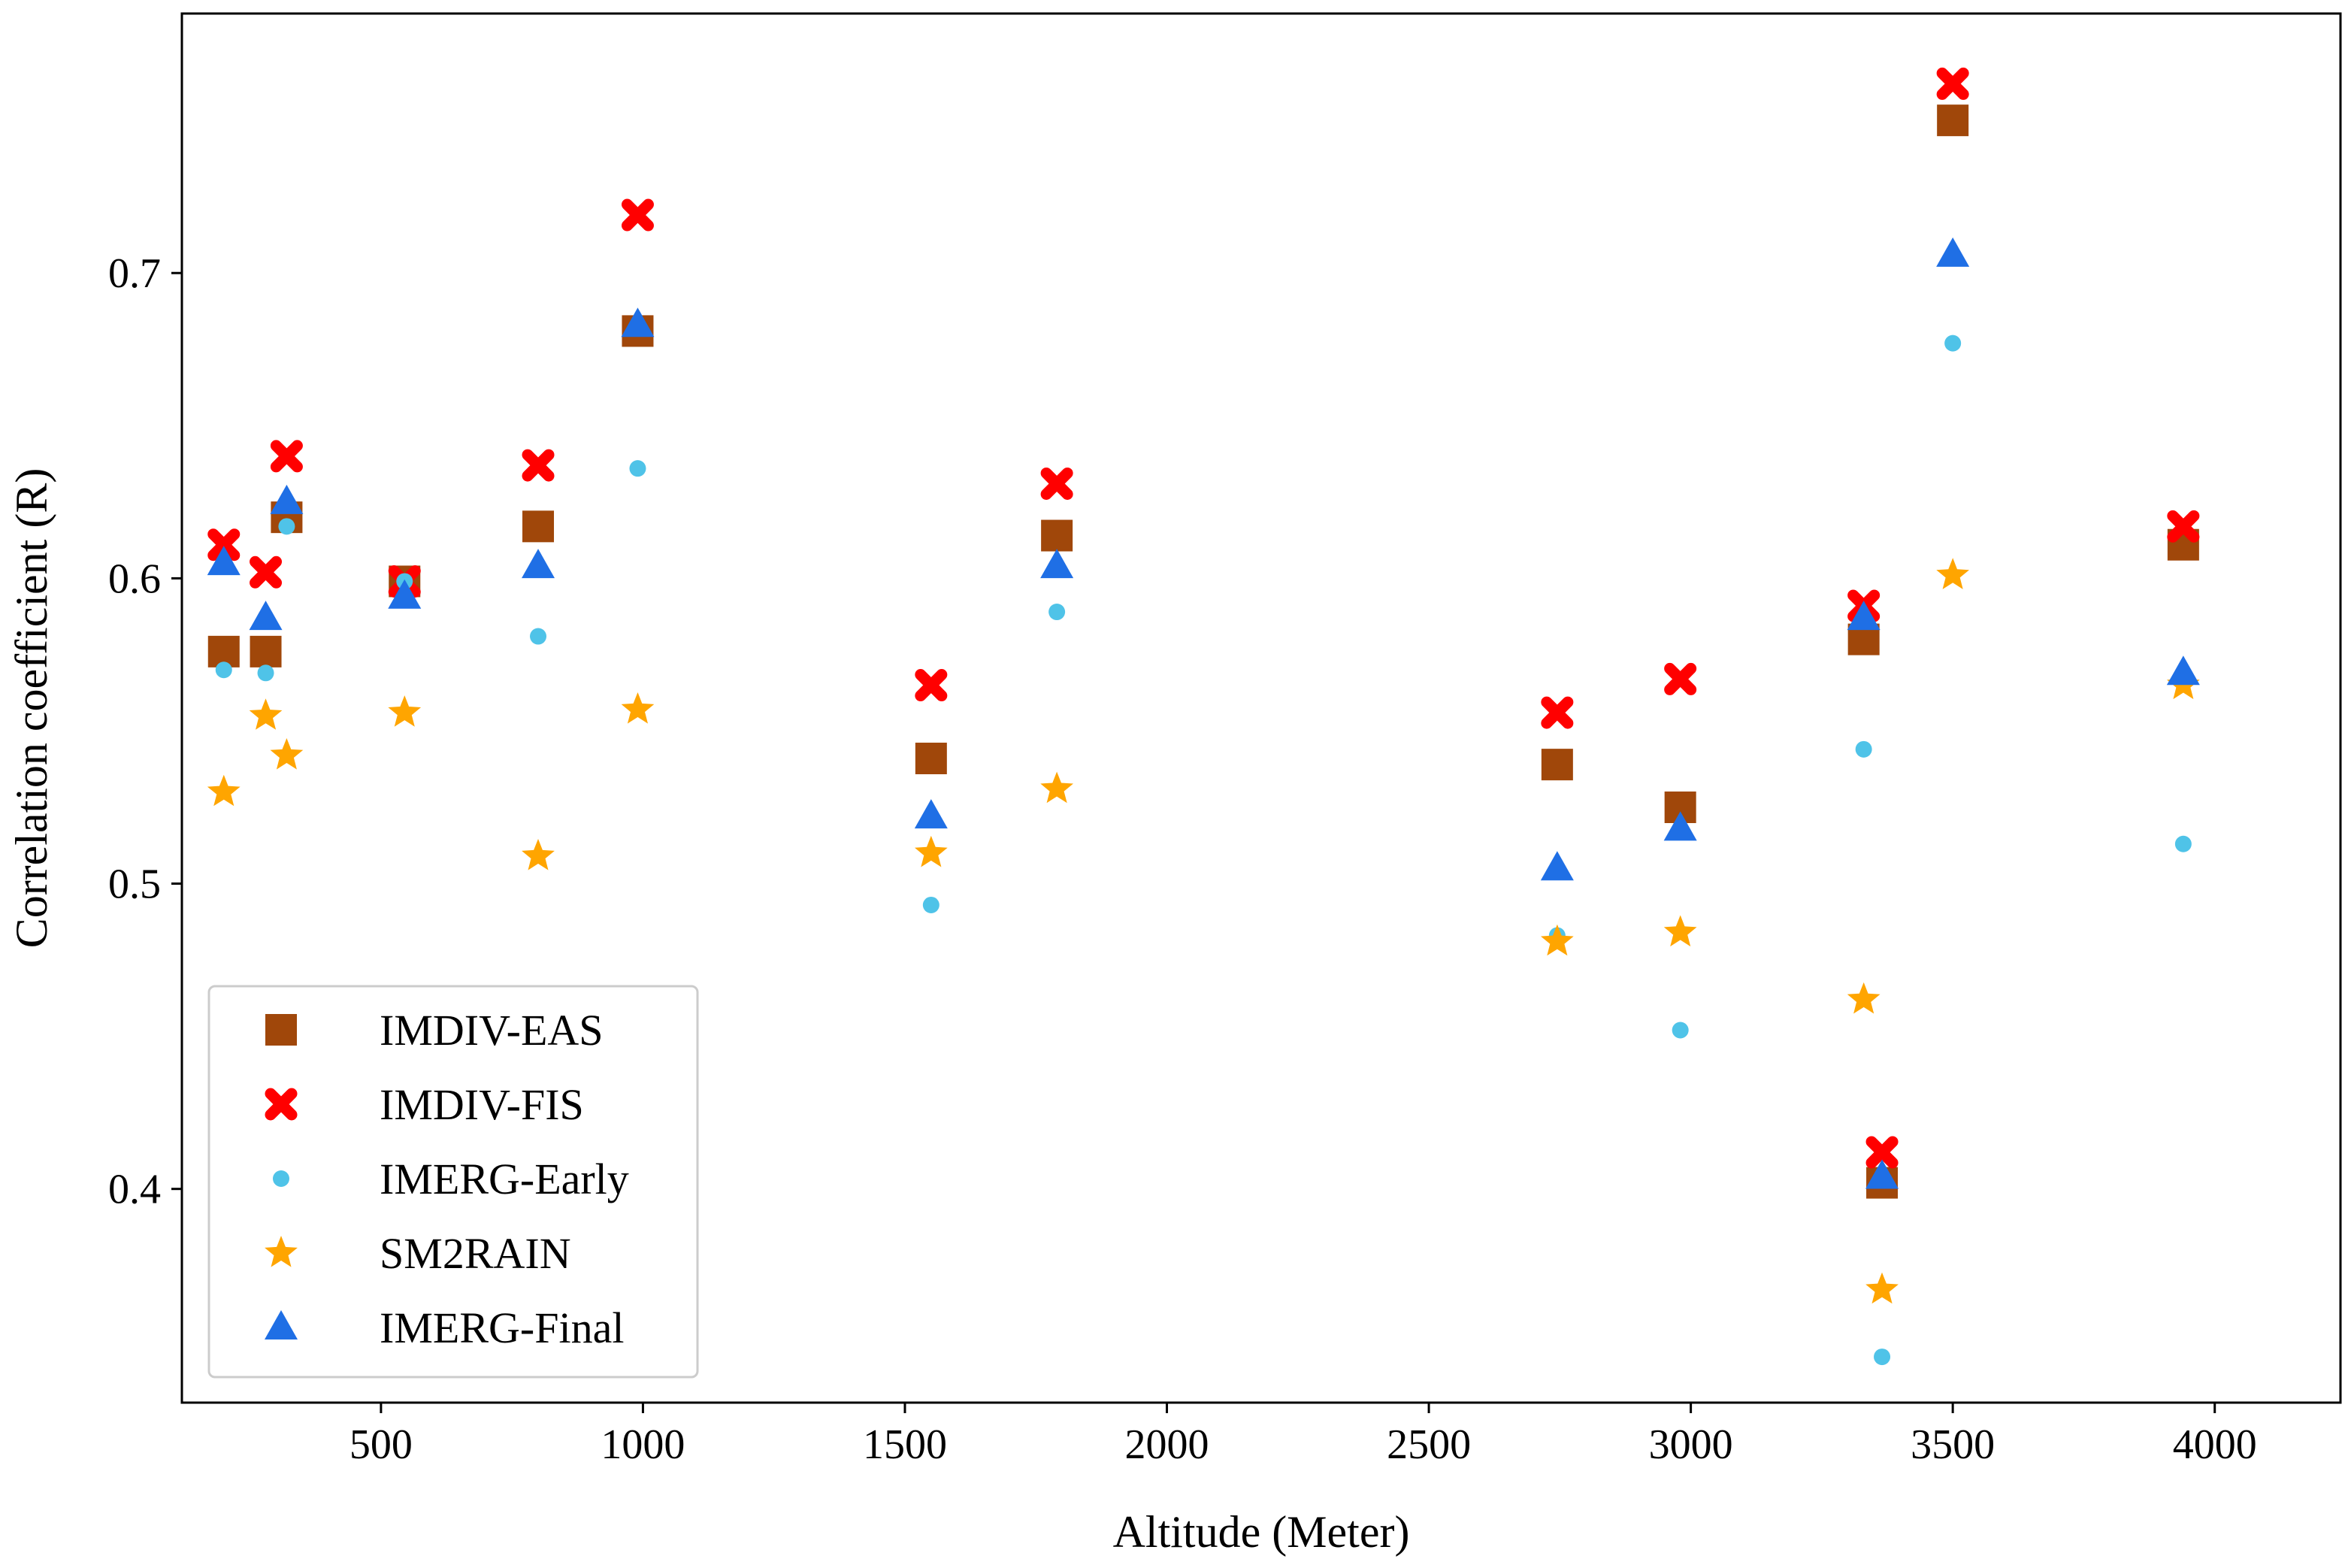 This screenshot has height=1568, width=2348. What do you see at coordinates (905, 1444) in the screenshot?
I see `x-tick-label: 1500` at bounding box center [905, 1444].